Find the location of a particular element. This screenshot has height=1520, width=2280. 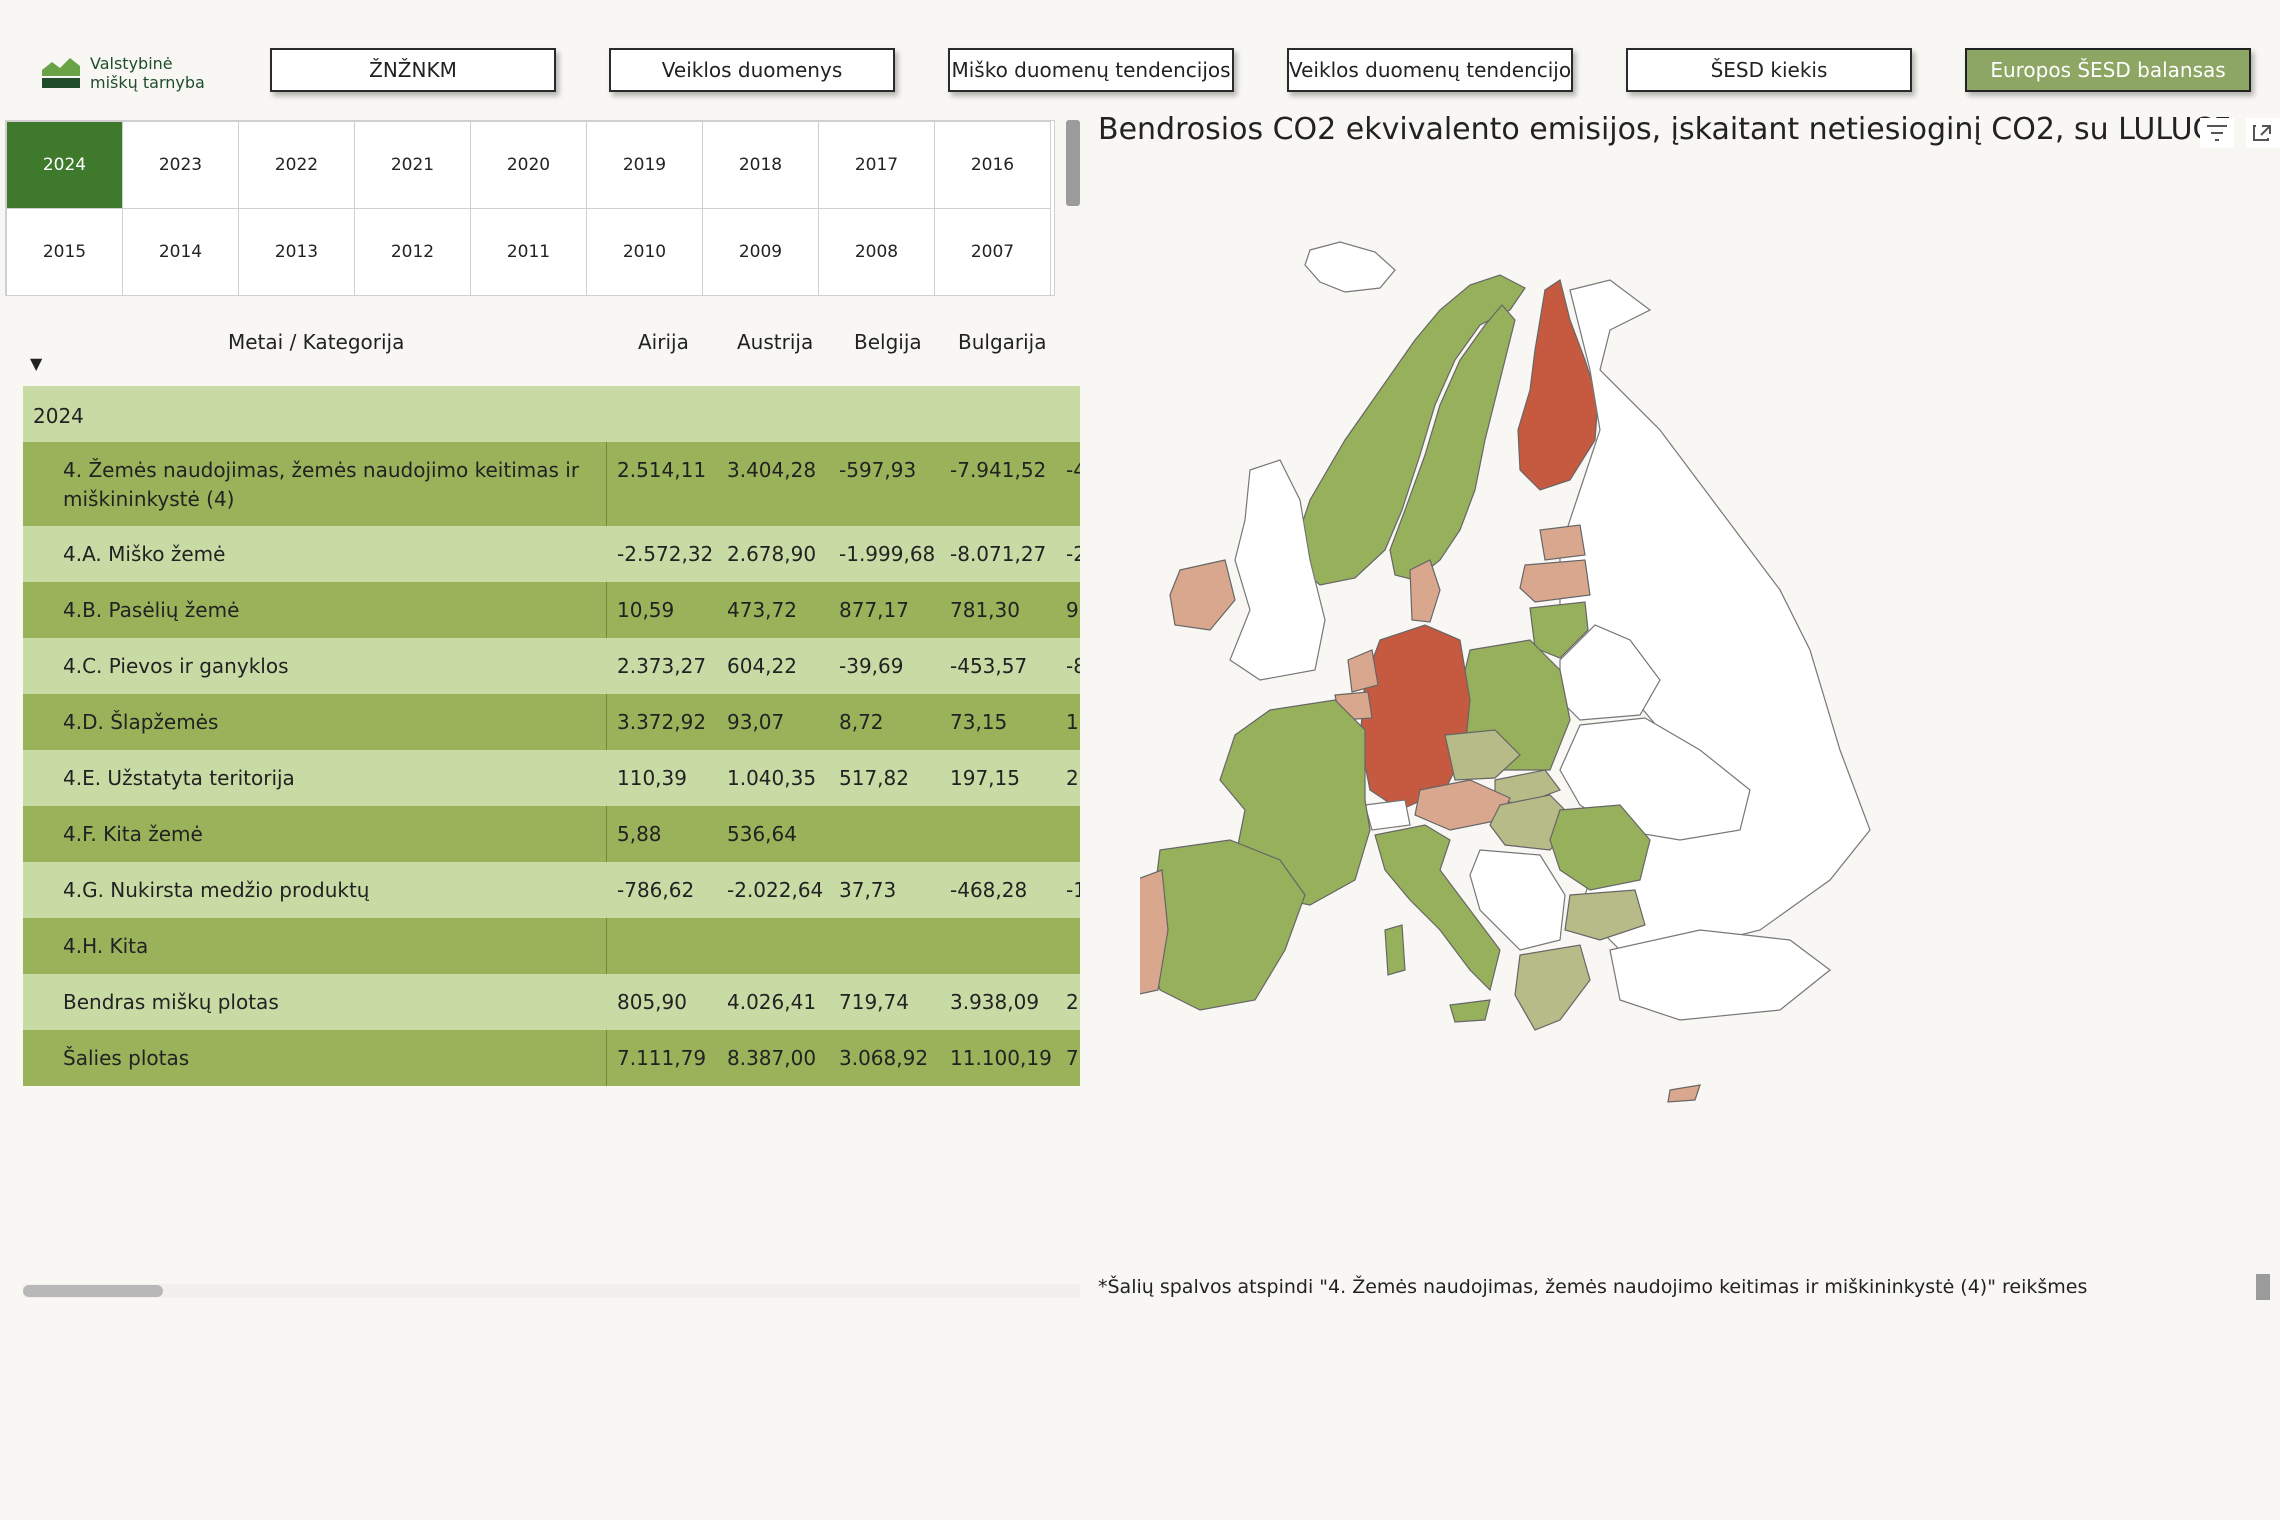

nav-button-veiklos-duomenys: Veiklos duomenys is located at coordinates (752, 70).